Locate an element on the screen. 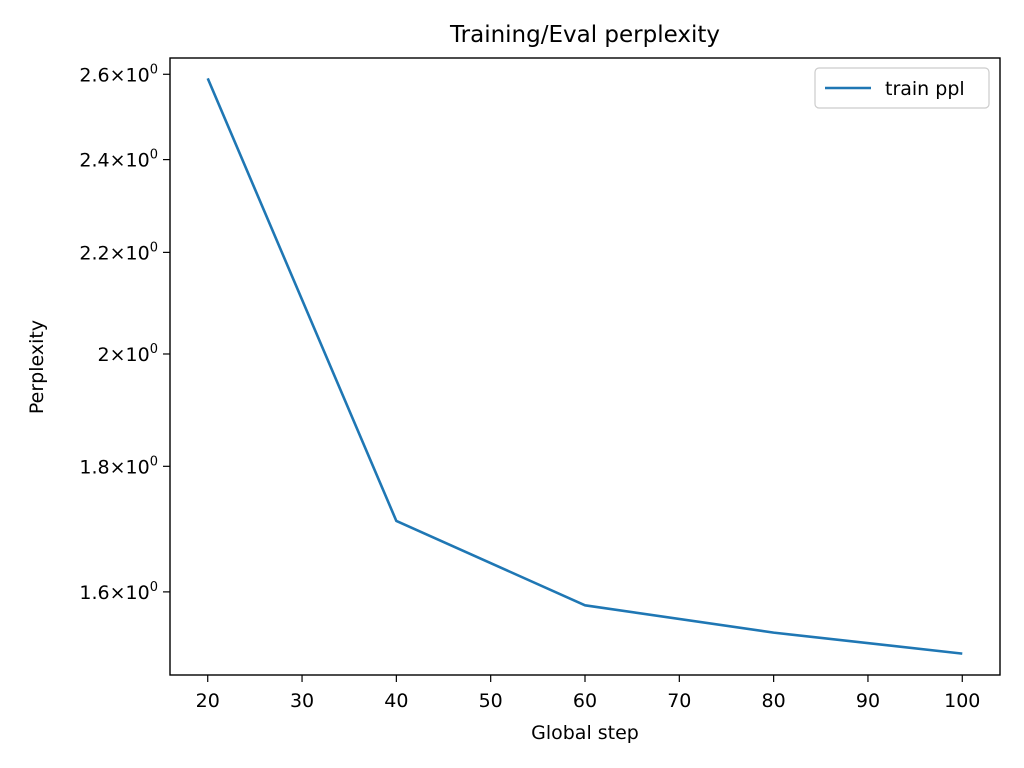 The image size is (1024, 768). y-axis-label: Perplexity is located at coordinates (37, 367).